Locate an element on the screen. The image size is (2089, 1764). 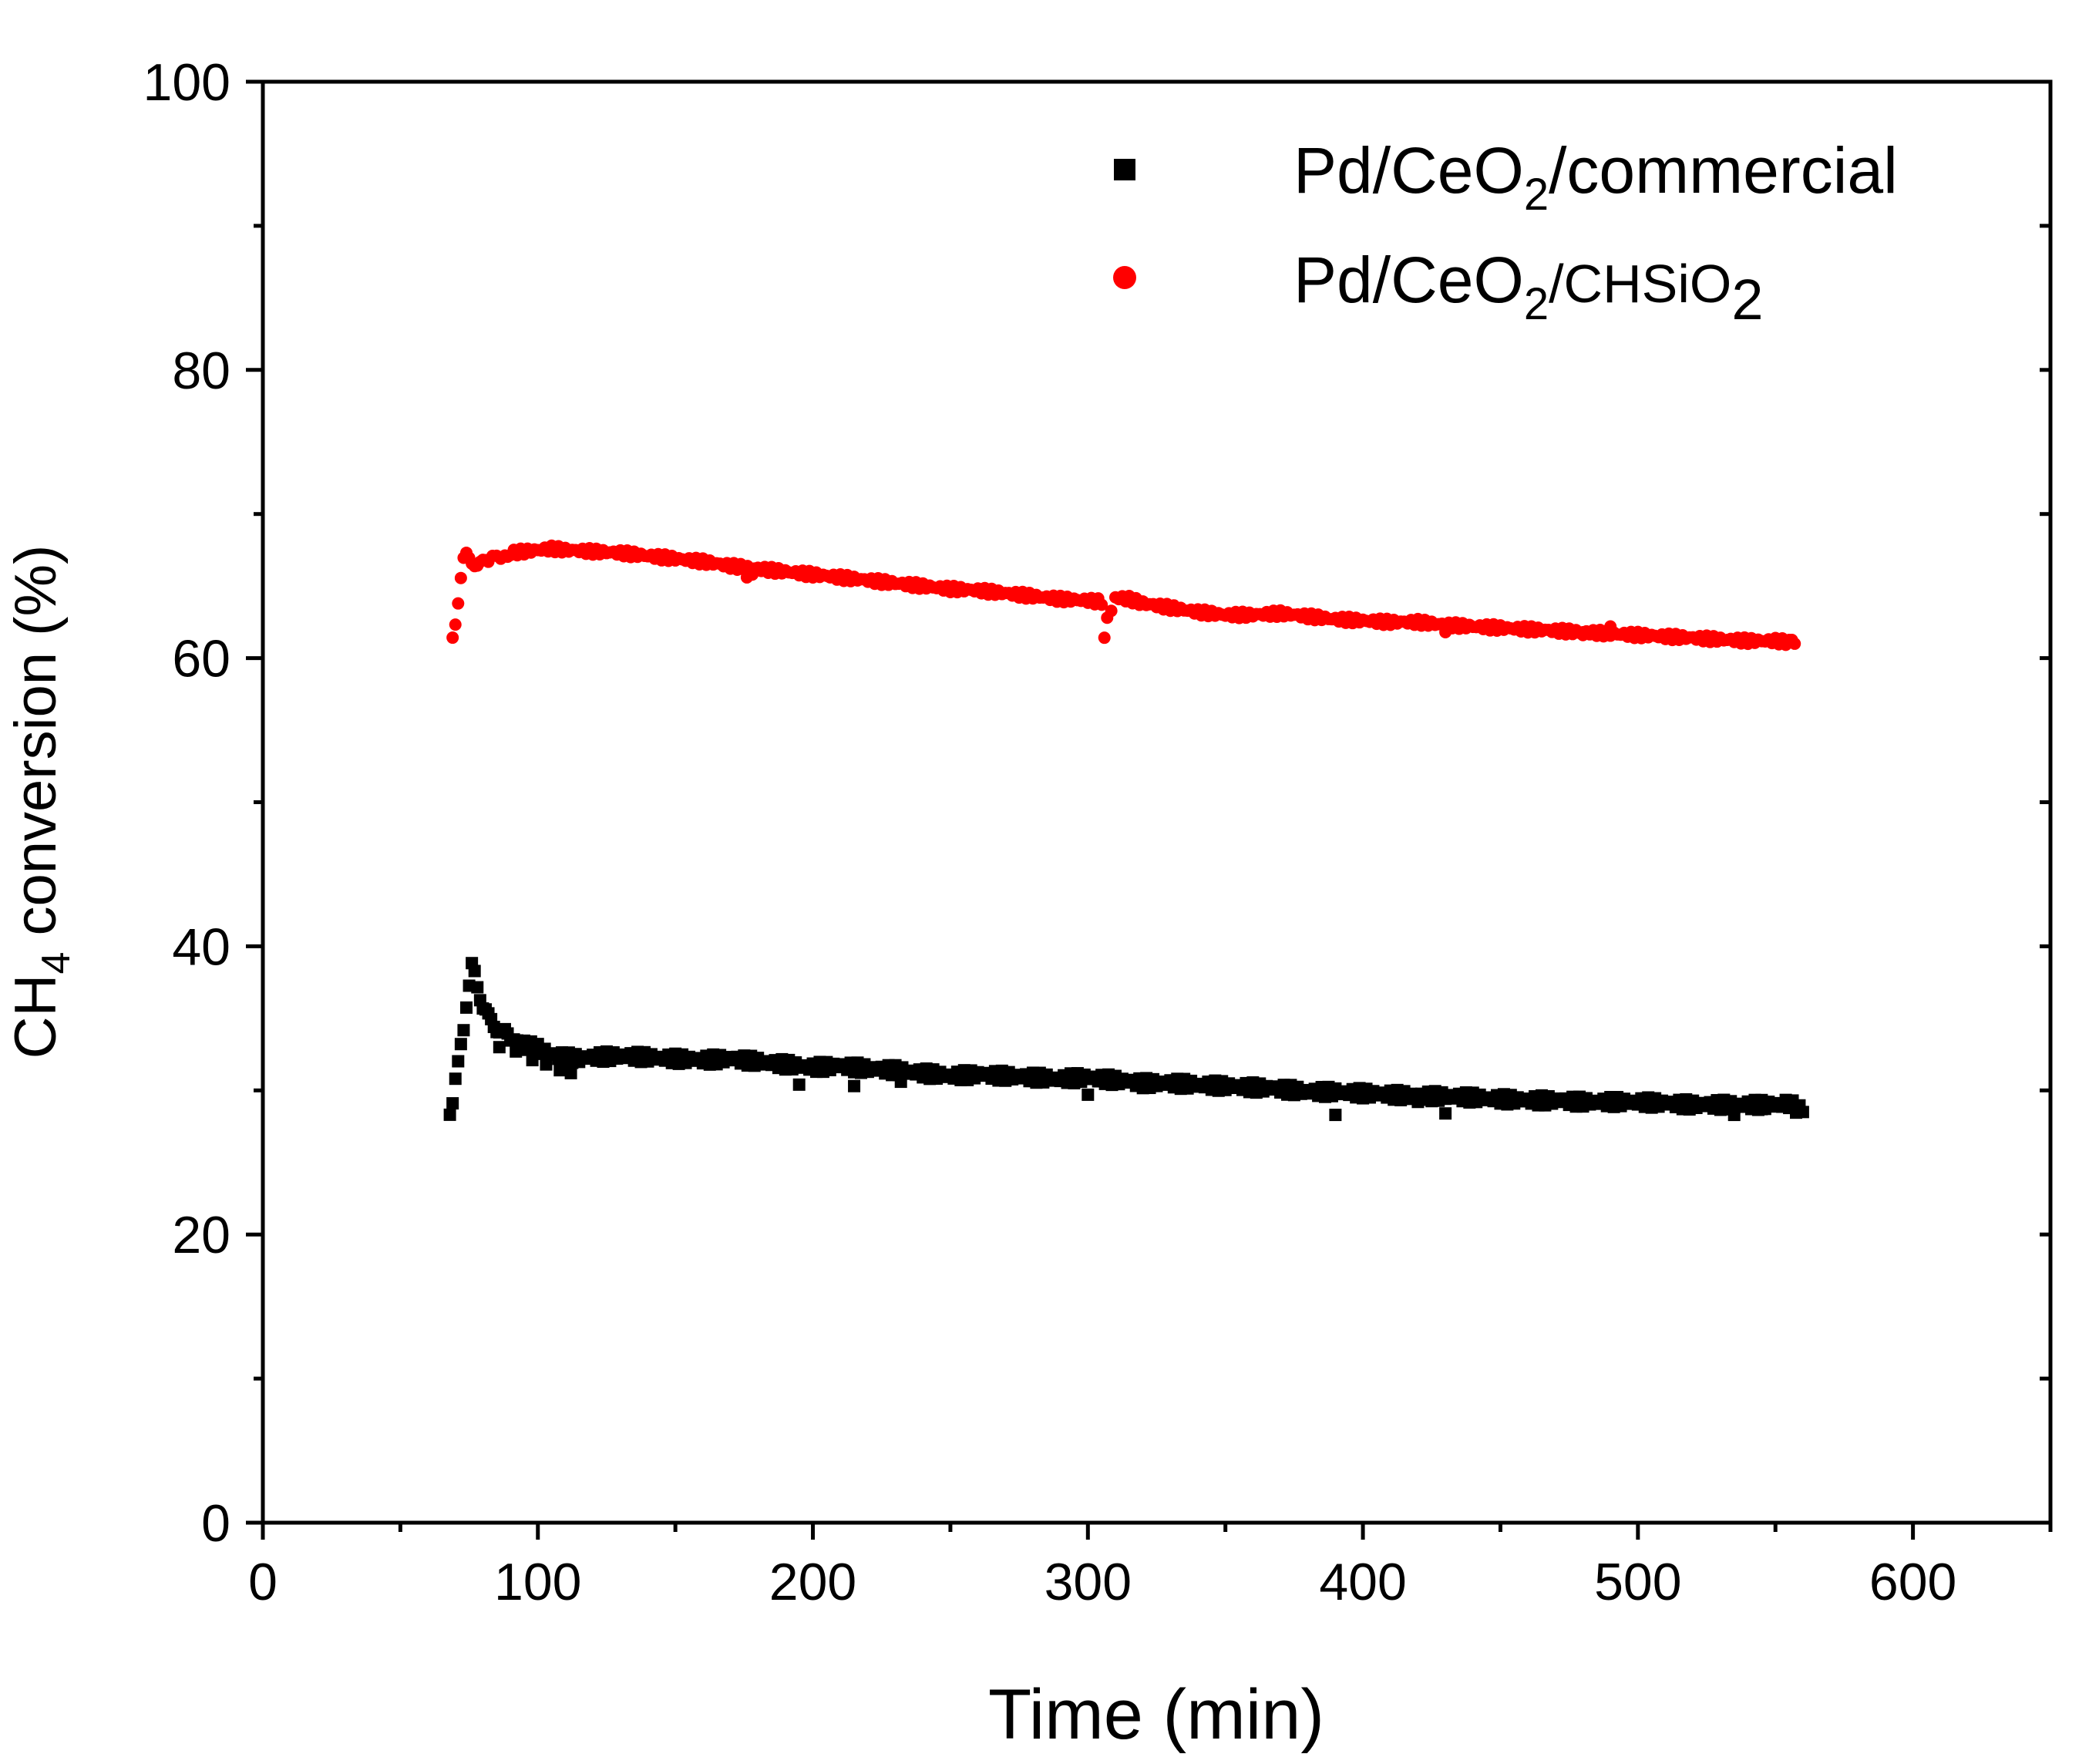
y-tick-label: 80 is located at coordinates (201, 371).